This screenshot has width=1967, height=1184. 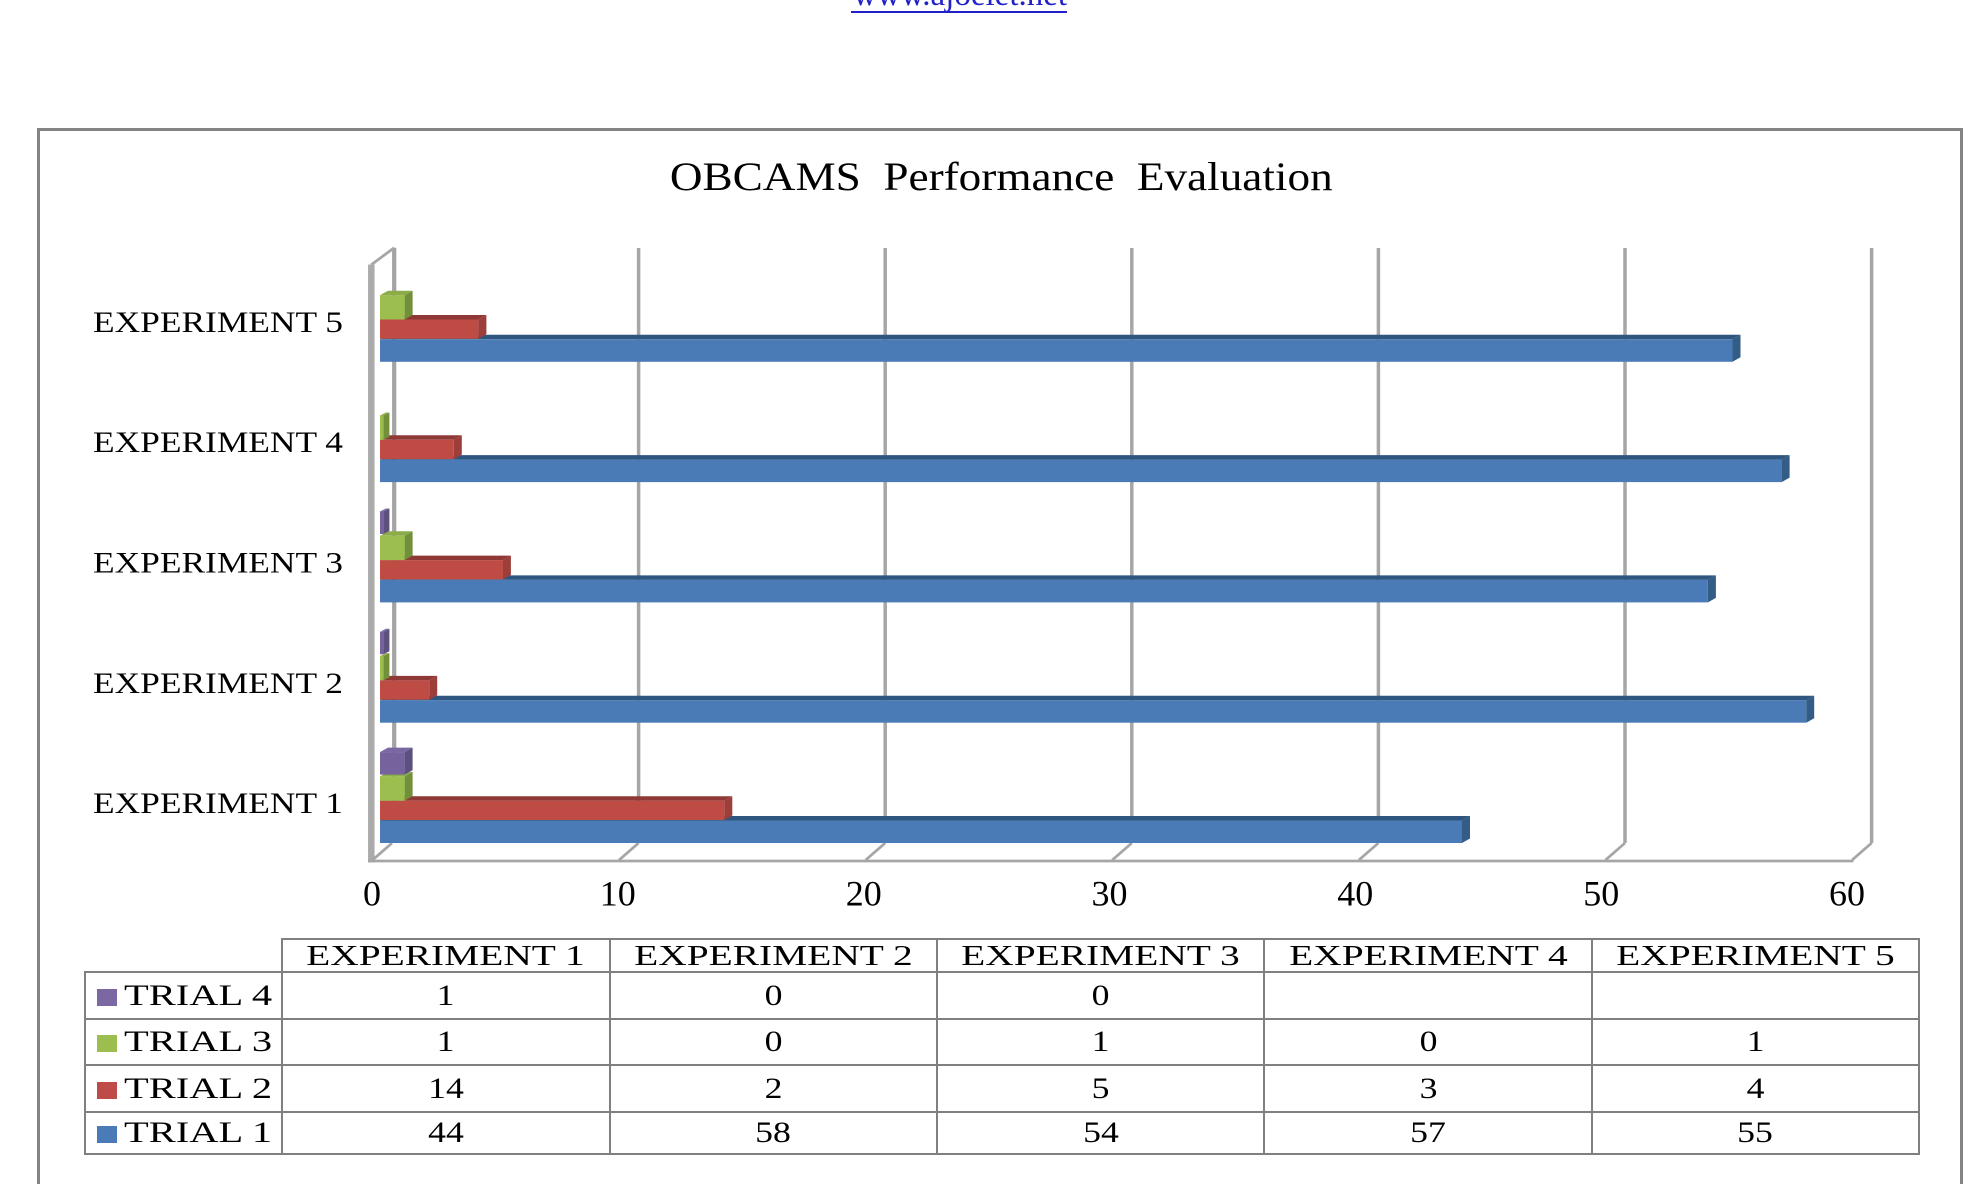 I want to click on svg-text: 50, so click(x=1601, y=894).